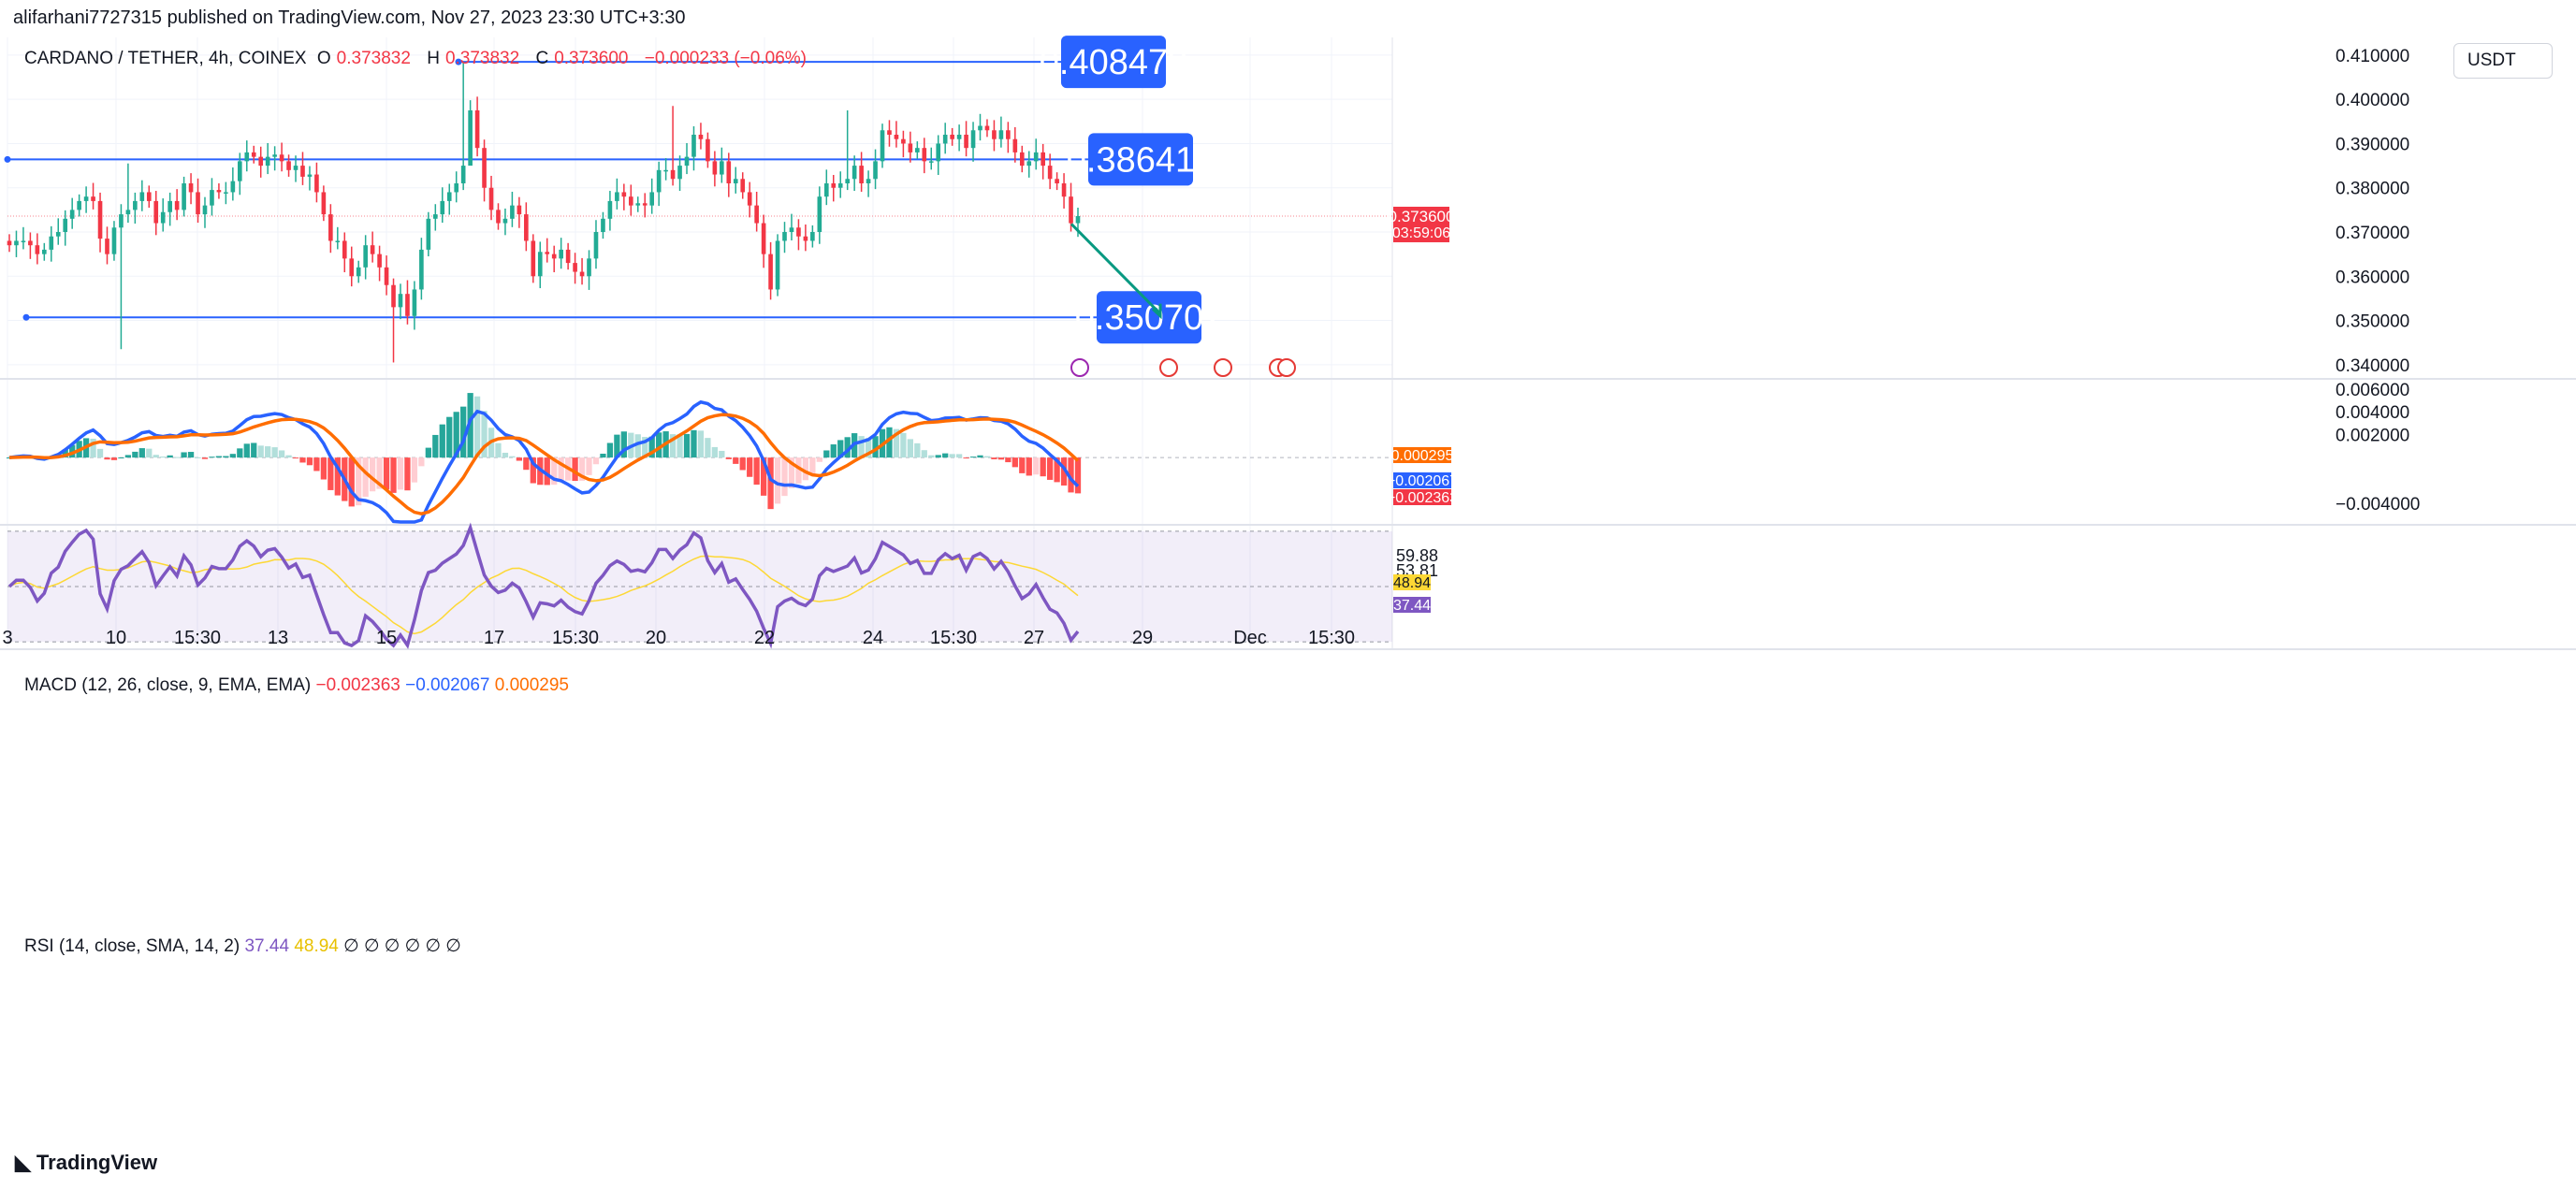  What do you see at coordinates (458, 61) in the screenshot?
I see `level-anchor` at bounding box center [458, 61].